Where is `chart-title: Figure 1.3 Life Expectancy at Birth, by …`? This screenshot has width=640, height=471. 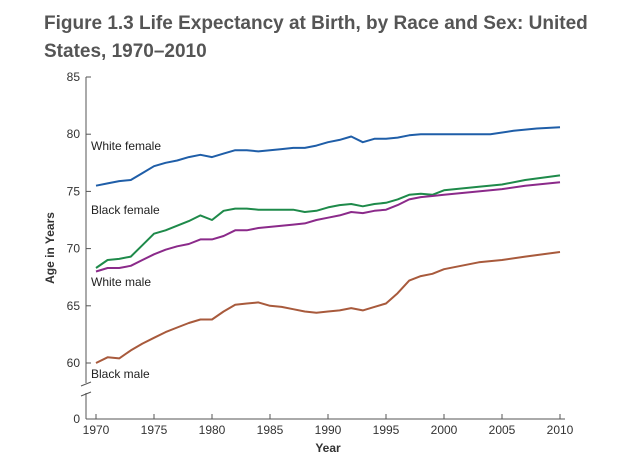
chart-title: Figure 1.3 Life Expectancy at Birth, by … is located at coordinates (316, 37).